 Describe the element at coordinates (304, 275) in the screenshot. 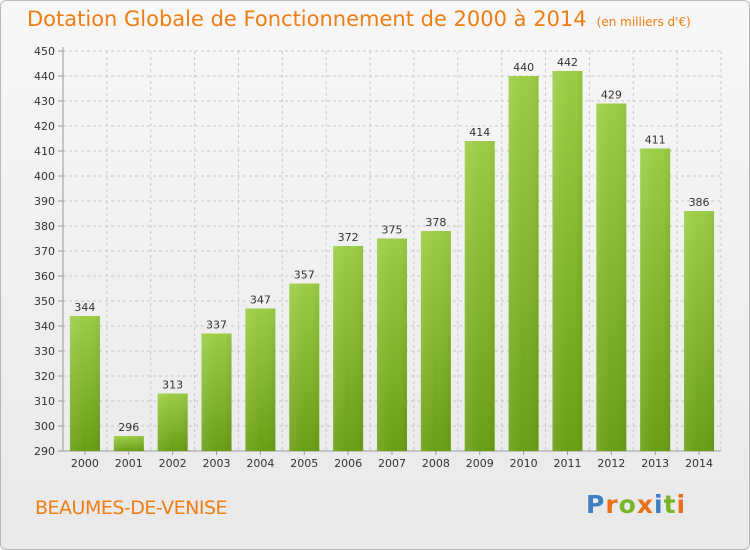

I see `data-label: 357` at that location.